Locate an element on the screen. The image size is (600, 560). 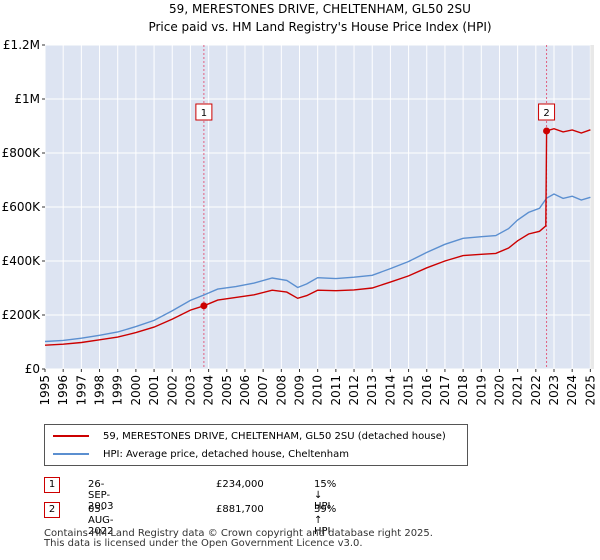
sale-label: 1 is located at coordinates (204, 113).